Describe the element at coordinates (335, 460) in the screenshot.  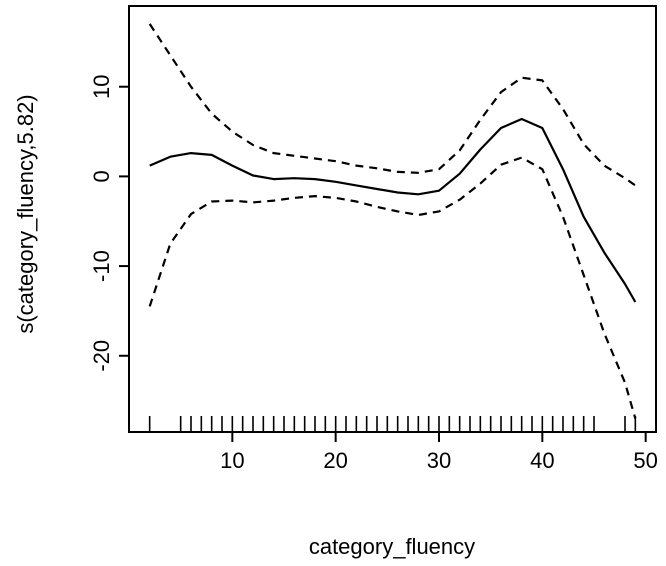
I see `x-tick-label: 20` at that location.